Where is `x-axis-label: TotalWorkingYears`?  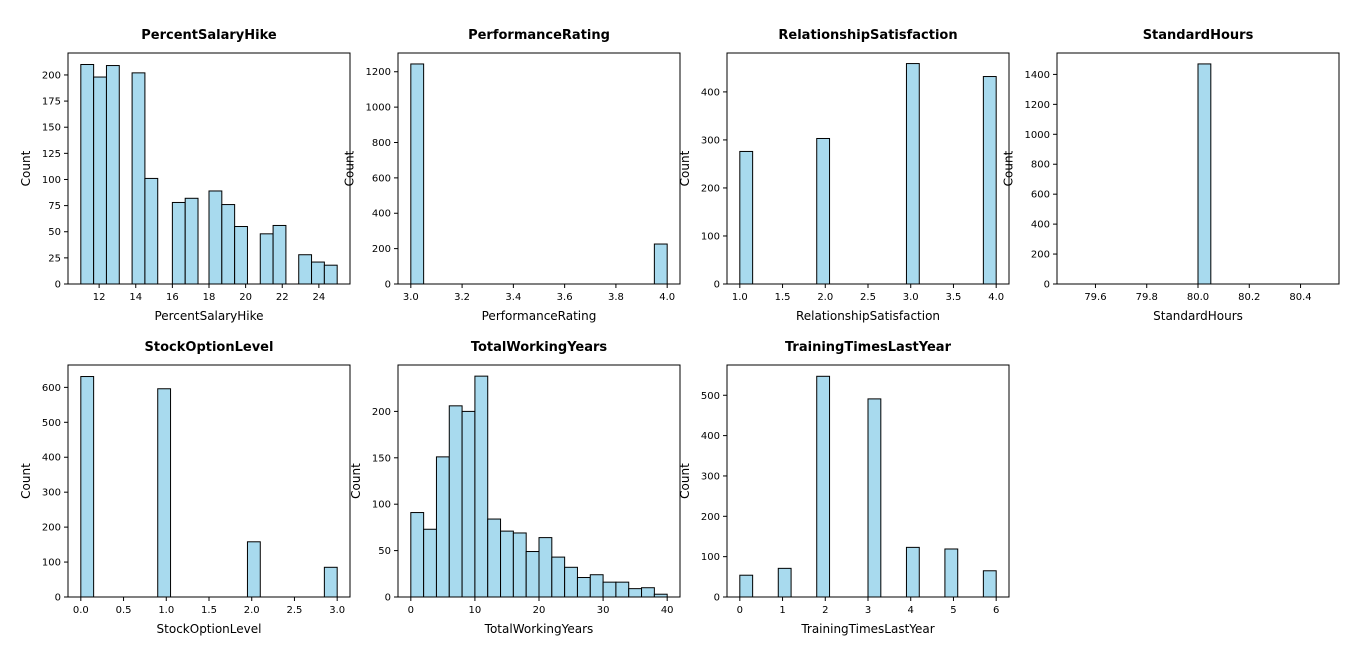
x-axis-label: TotalWorkingYears is located at coordinates (539, 629).